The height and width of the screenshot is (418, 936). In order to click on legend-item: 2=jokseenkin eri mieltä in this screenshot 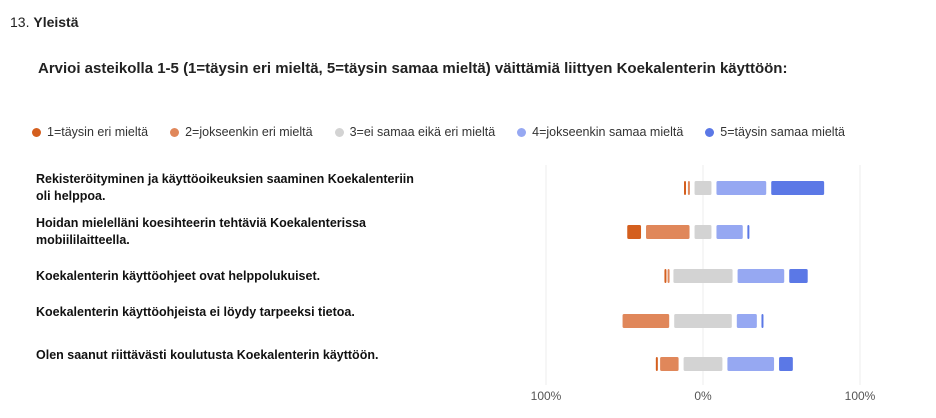, I will do `click(241, 132)`.